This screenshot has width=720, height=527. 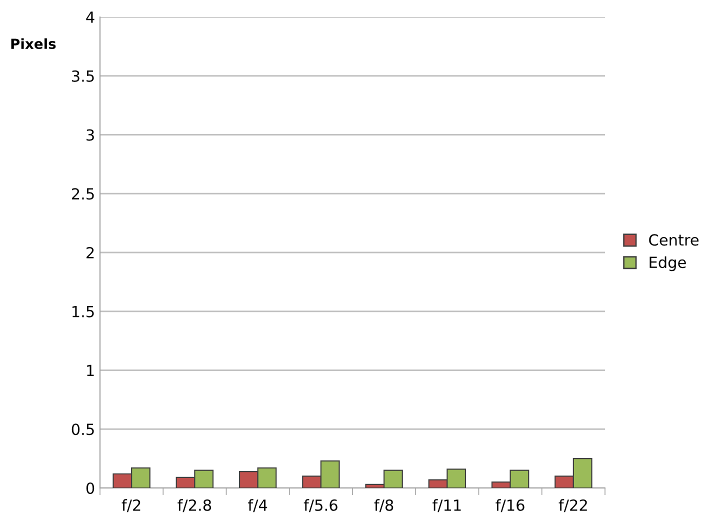 I want to click on y-tick-label: 1, so click(x=90, y=370).